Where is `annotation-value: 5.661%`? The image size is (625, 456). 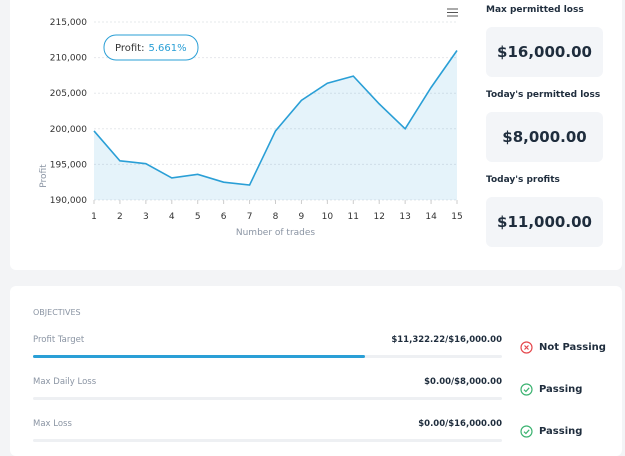
annotation-value: 5.661% is located at coordinates (167, 48).